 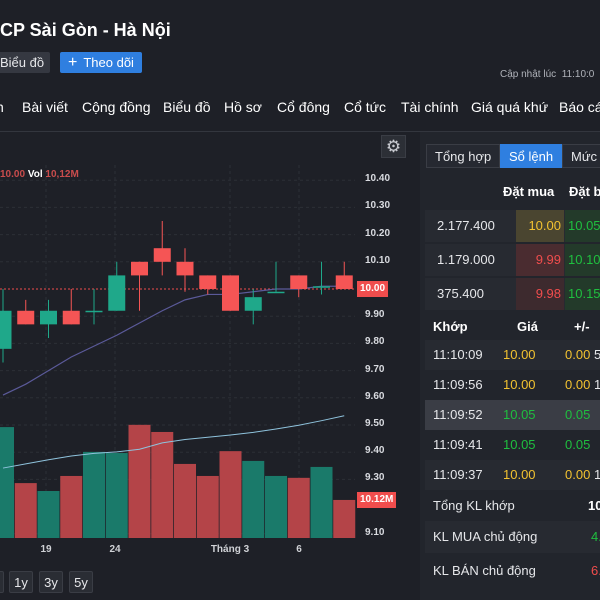 What do you see at coordinates (51, 582) in the screenshot?
I see `range-button-3y: 3y` at bounding box center [51, 582].